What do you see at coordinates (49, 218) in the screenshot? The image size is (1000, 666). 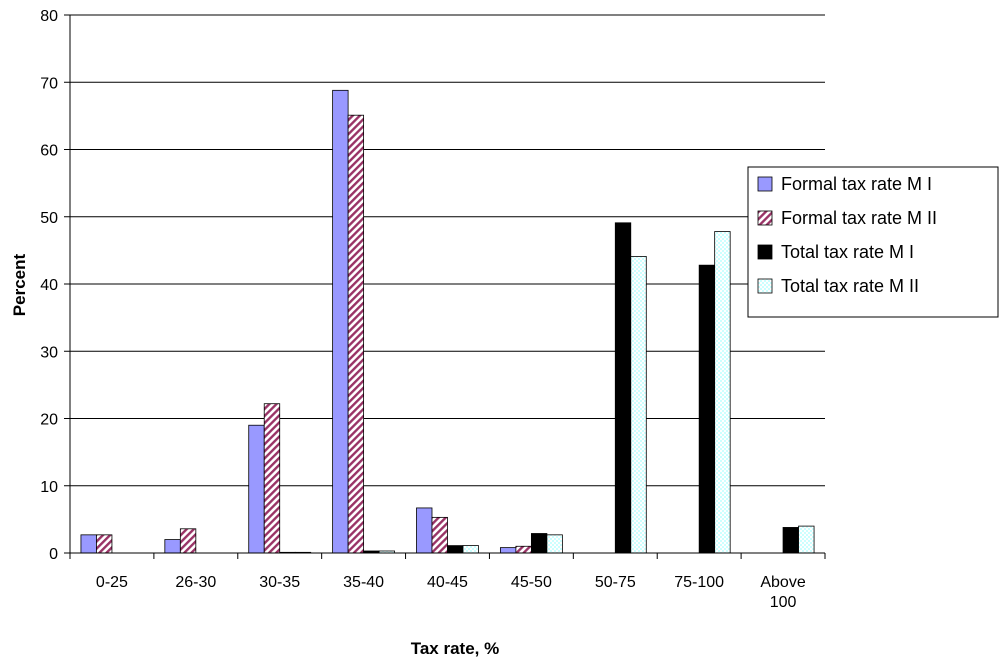 I see `y-tick-label: 50` at bounding box center [49, 218].